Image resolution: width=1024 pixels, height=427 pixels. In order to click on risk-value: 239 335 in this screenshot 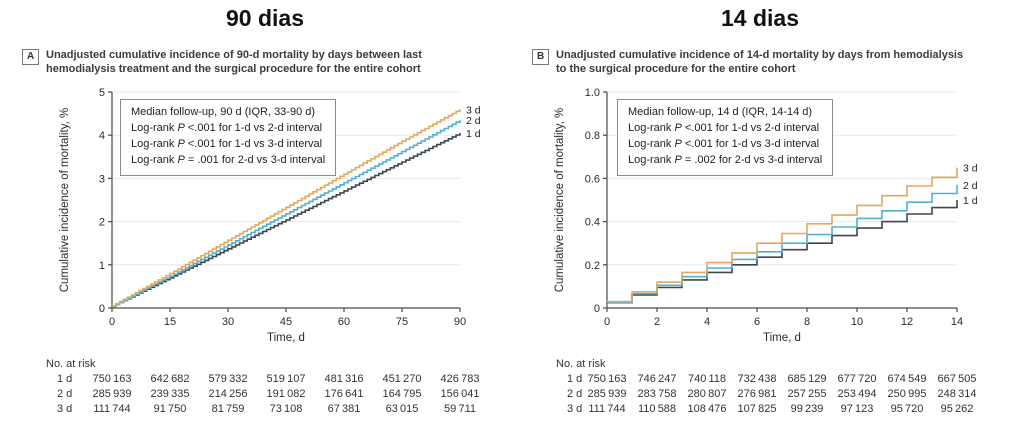, I will do `click(170, 394)`.